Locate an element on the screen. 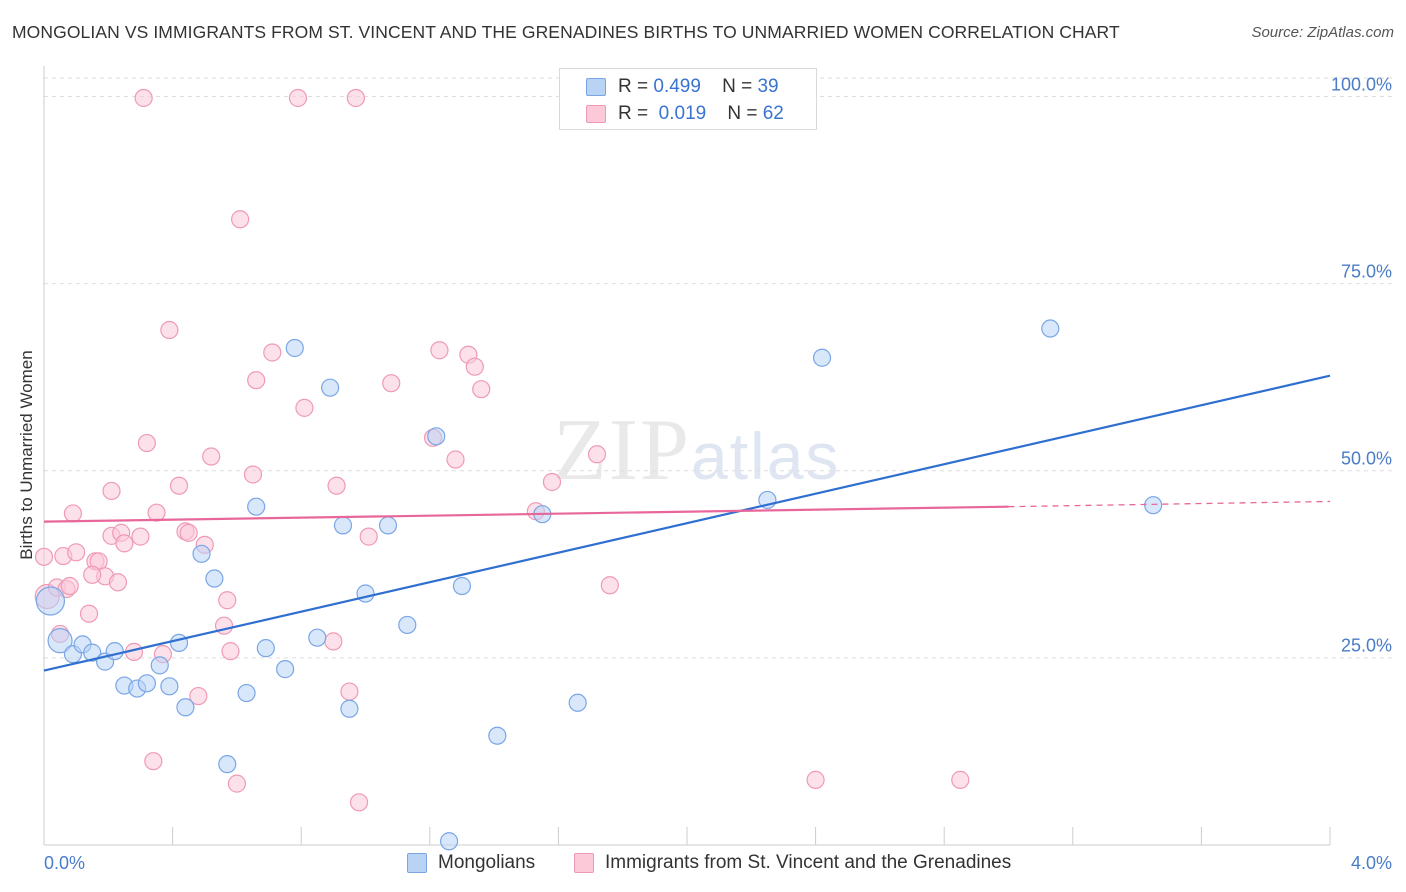 Image resolution: width=1406 pixels, height=892 pixels. pink-swatch is located at coordinates (596, 114).